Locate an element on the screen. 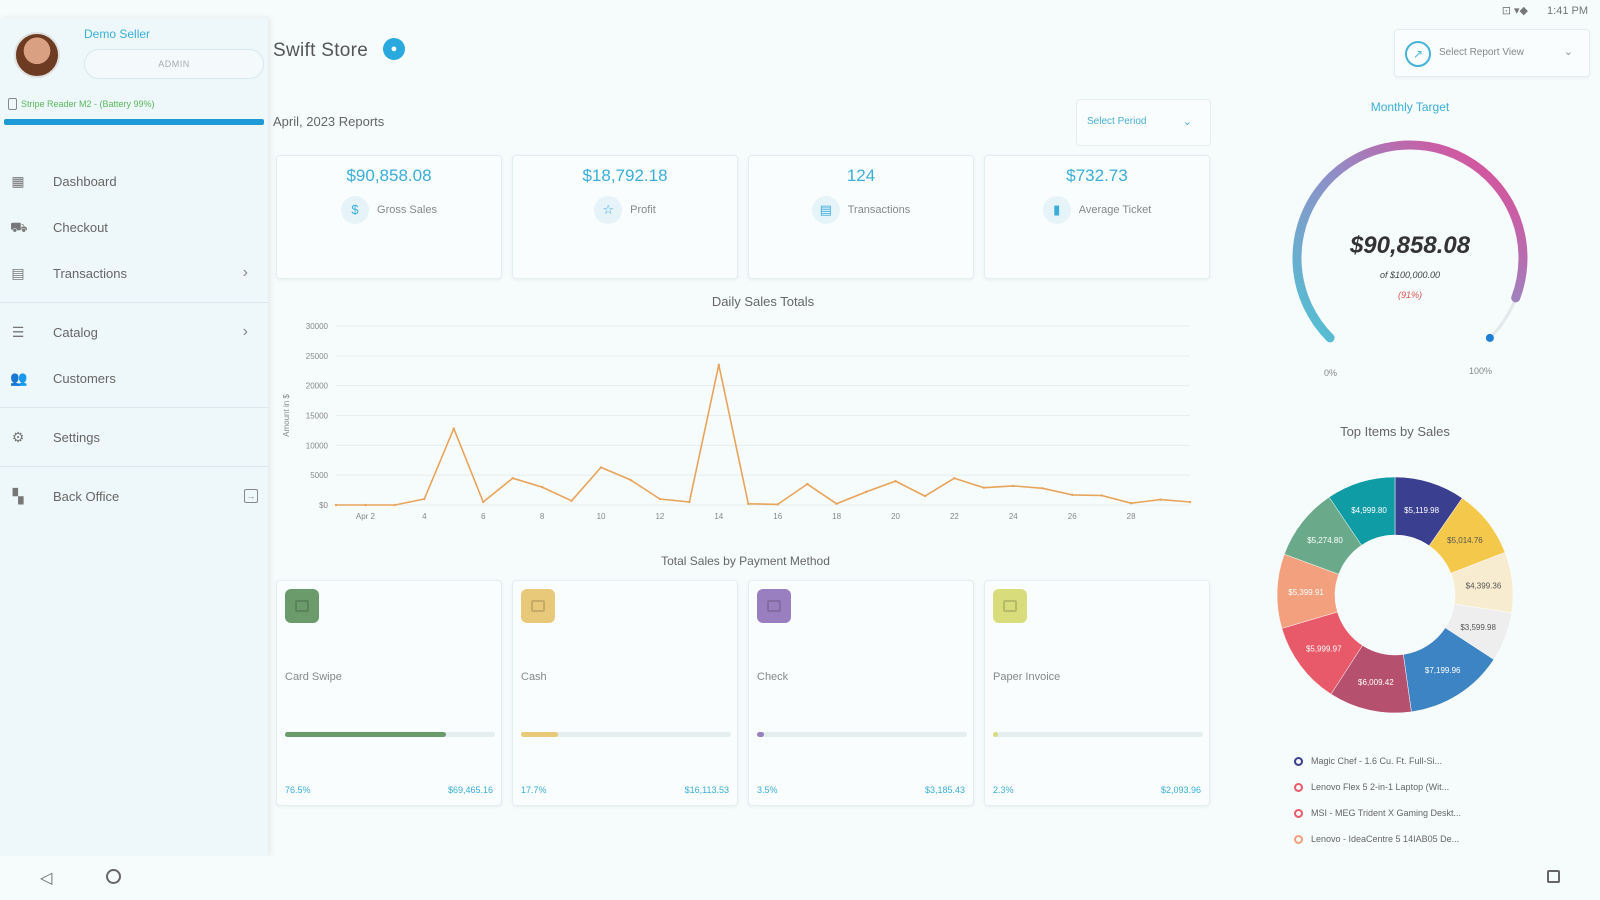 Image resolution: width=1600 pixels, height=900 pixels. kpi-average-ticket: $732.73 ▮ Average Ticket is located at coordinates (1097, 217).